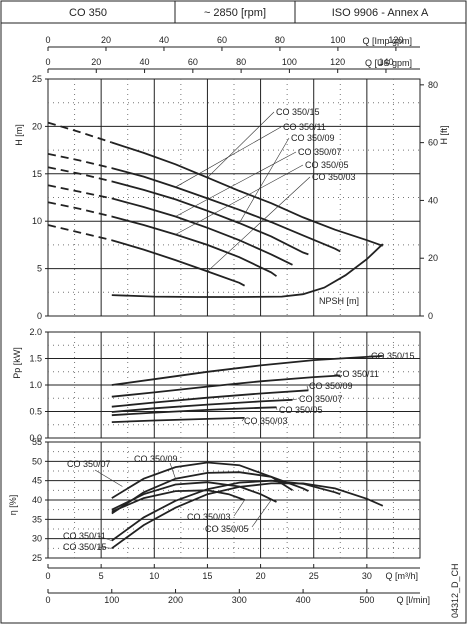 This screenshot has height=625, width=467. Describe the element at coordinates (235, 13) in the screenshot. I see `header-speed: ~ 2850 [rpm]` at that location.